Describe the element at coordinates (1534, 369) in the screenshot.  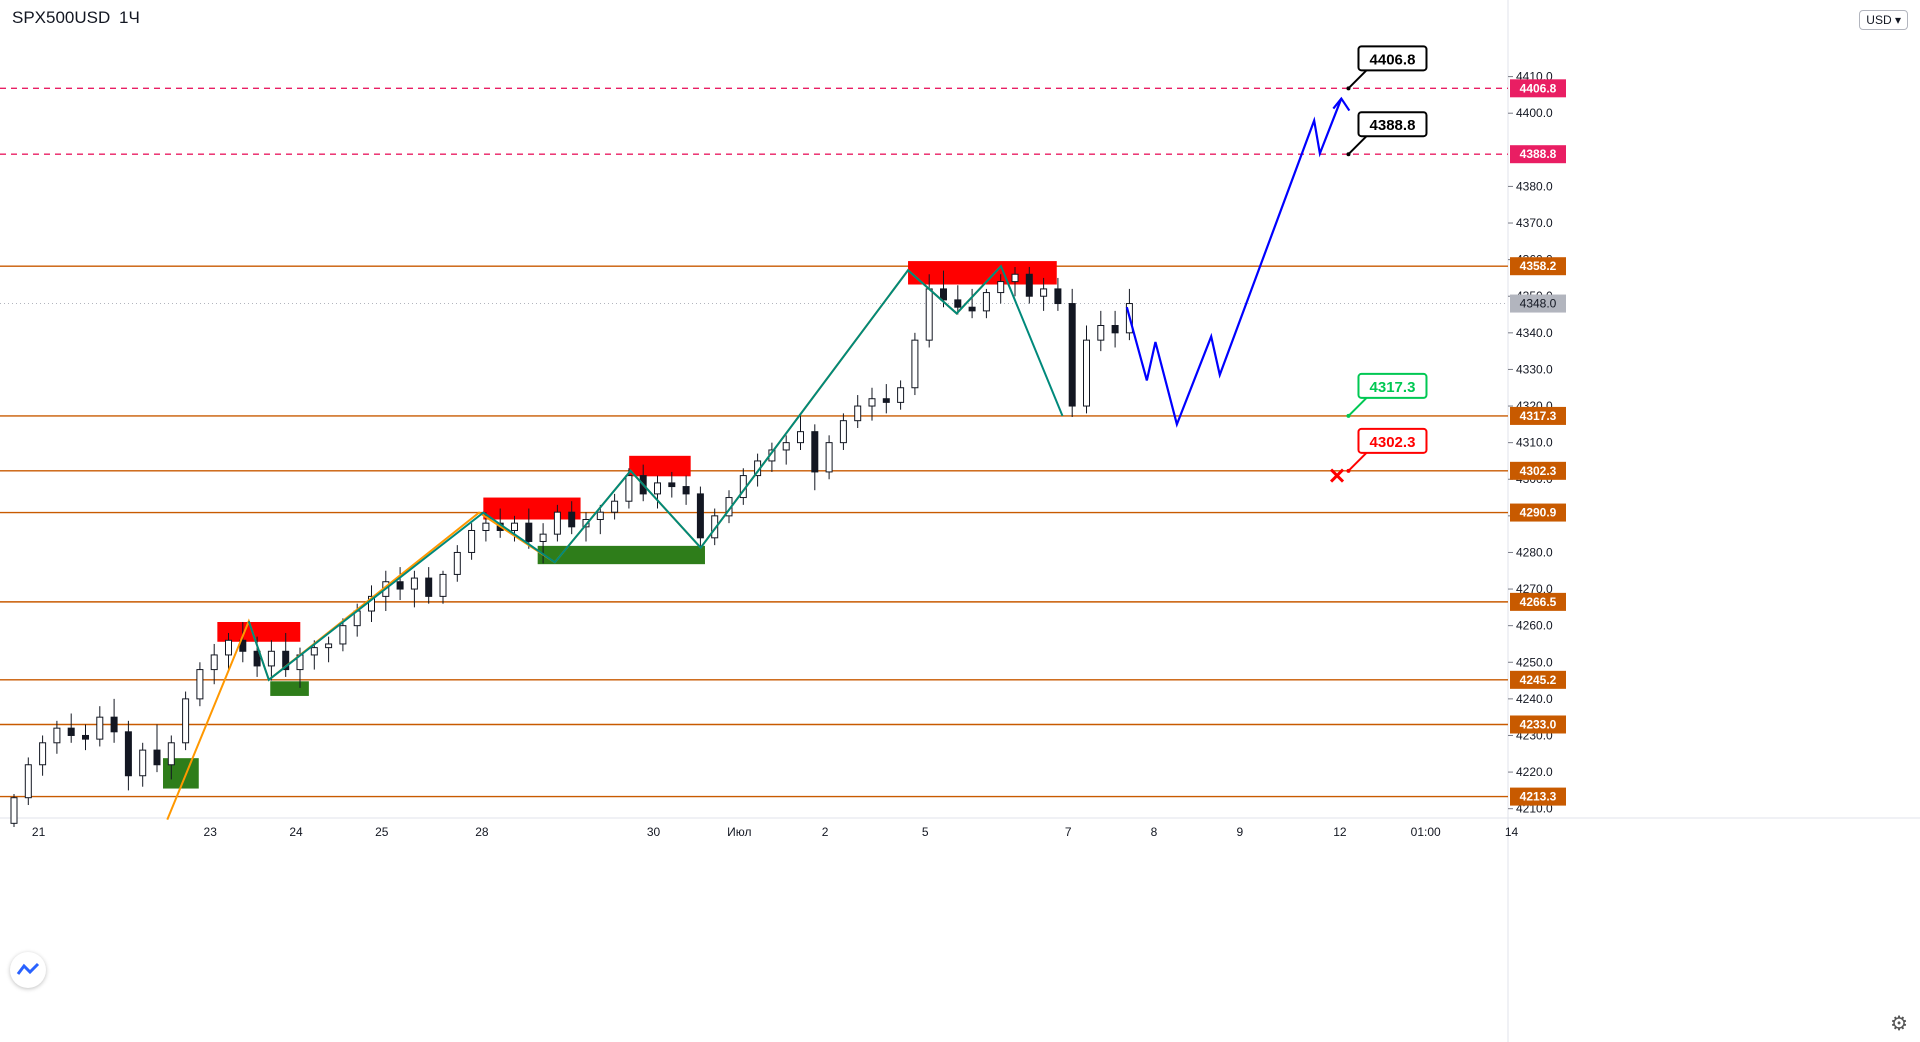
I see `y-tick-label: 4330.0` at that location.